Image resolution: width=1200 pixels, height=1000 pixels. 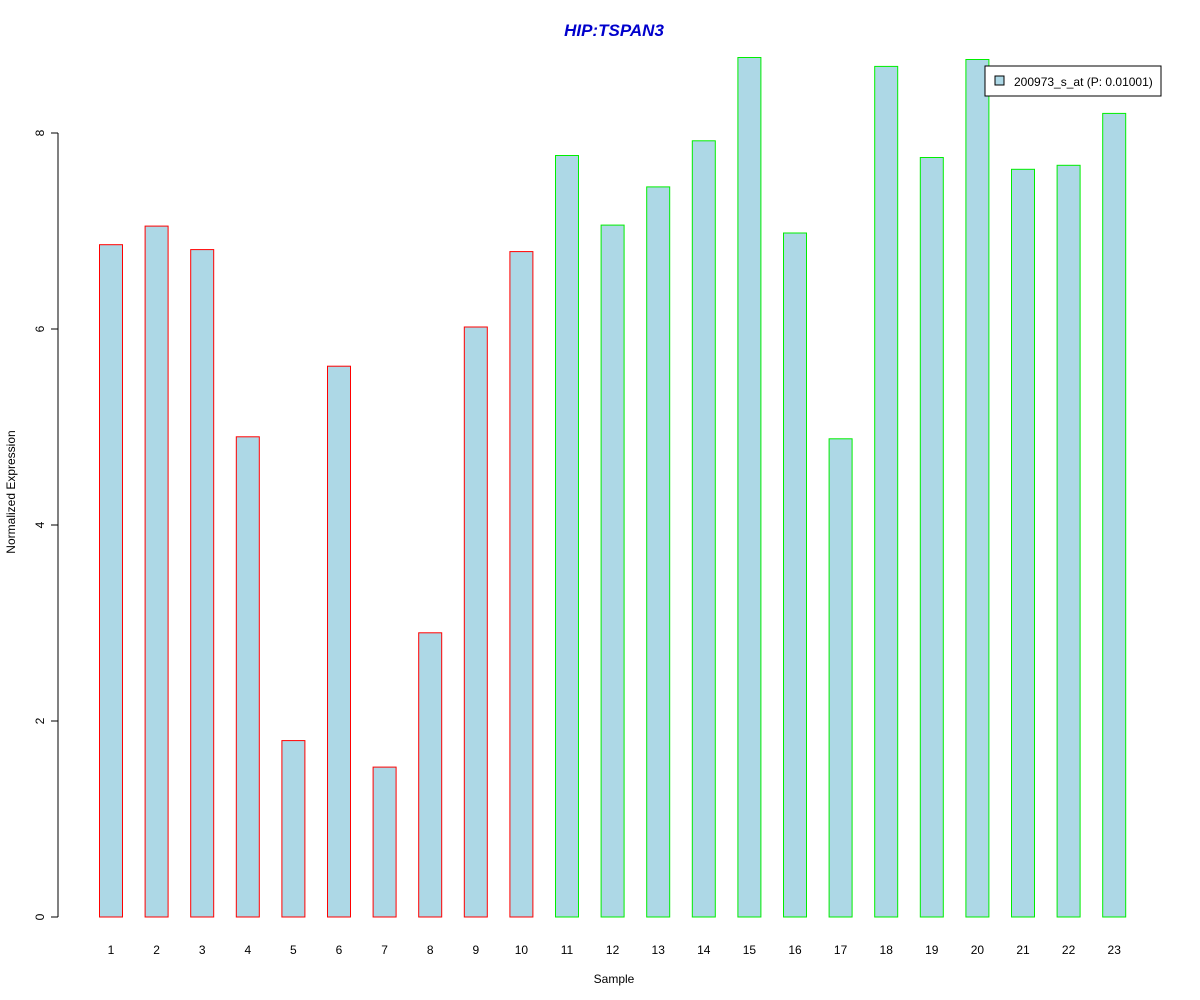 What do you see at coordinates (430, 950) in the screenshot?
I see `x-tick-label: 8` at bounding box center [430, 950].